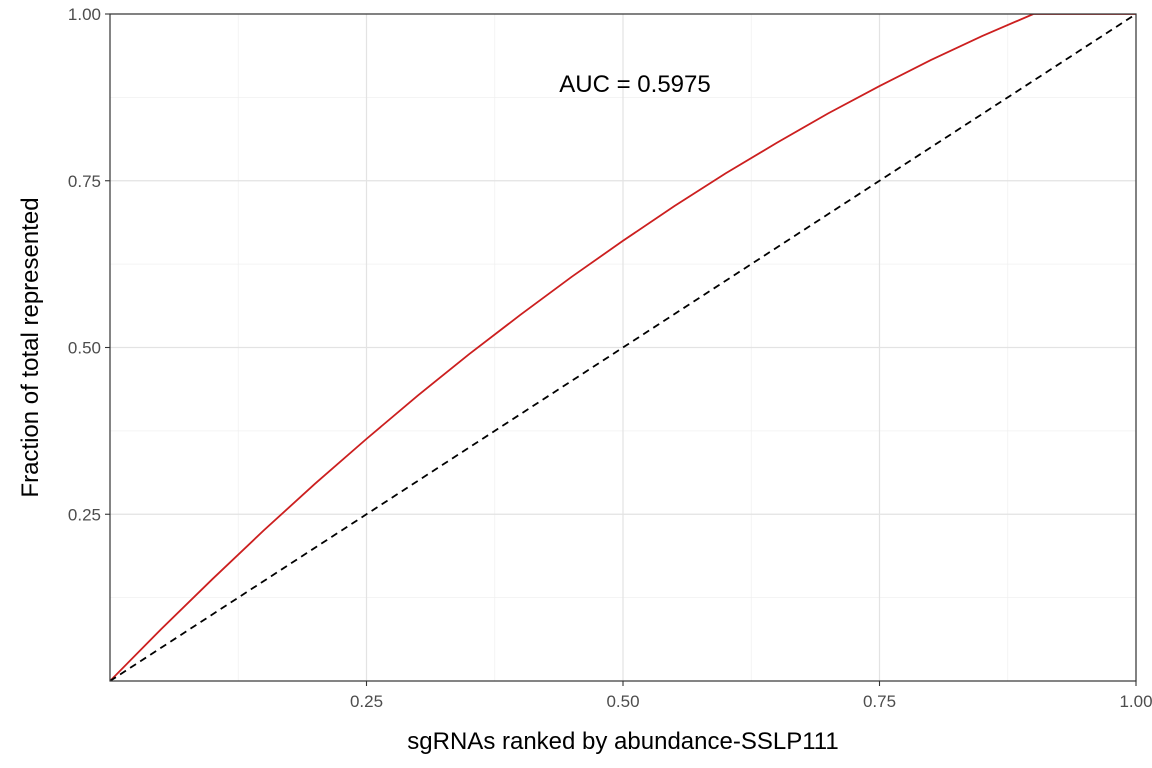  I want to click on x-tick-label: 0.25, so click(366, 701).